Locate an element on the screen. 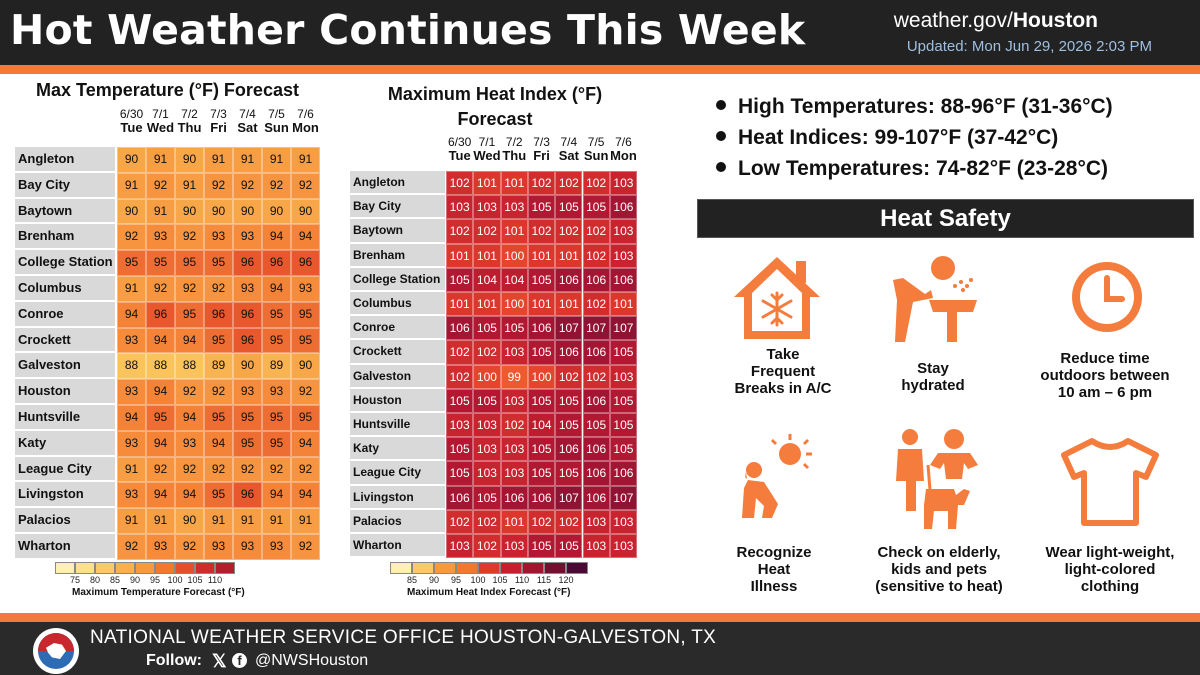 The image size is (1200, 675). x-icon: 𝕏 is located at coordinates (219, 661).